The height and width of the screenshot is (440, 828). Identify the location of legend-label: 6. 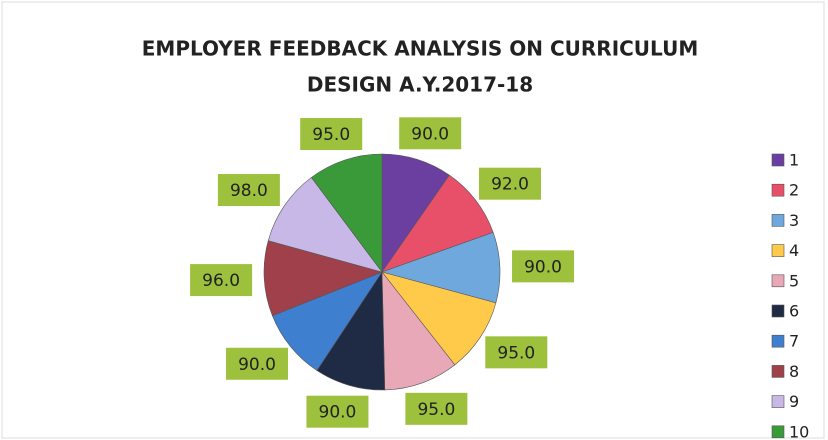
(794, 311).